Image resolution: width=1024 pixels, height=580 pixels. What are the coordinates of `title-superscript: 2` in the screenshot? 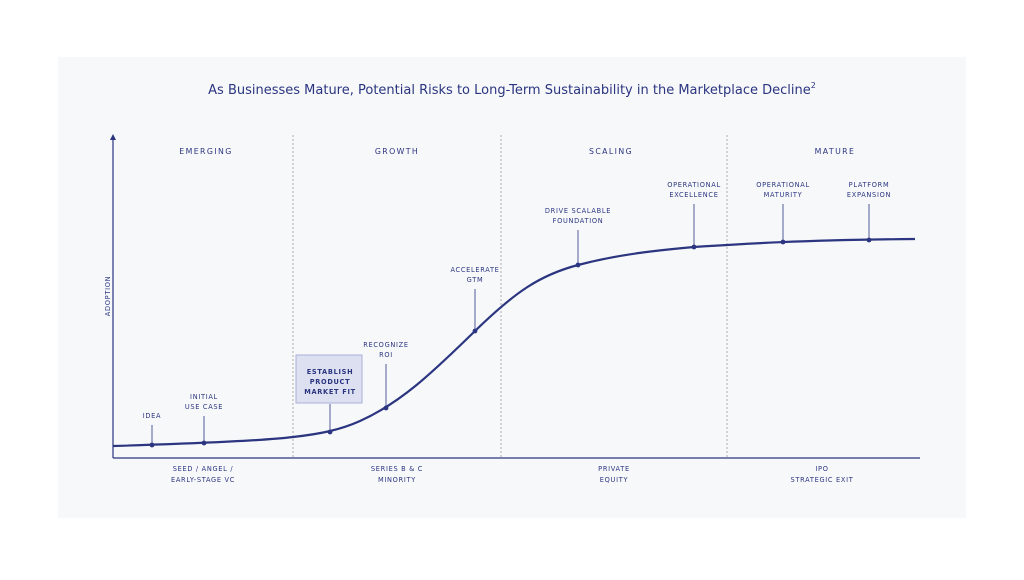 It's located at (813, 85).